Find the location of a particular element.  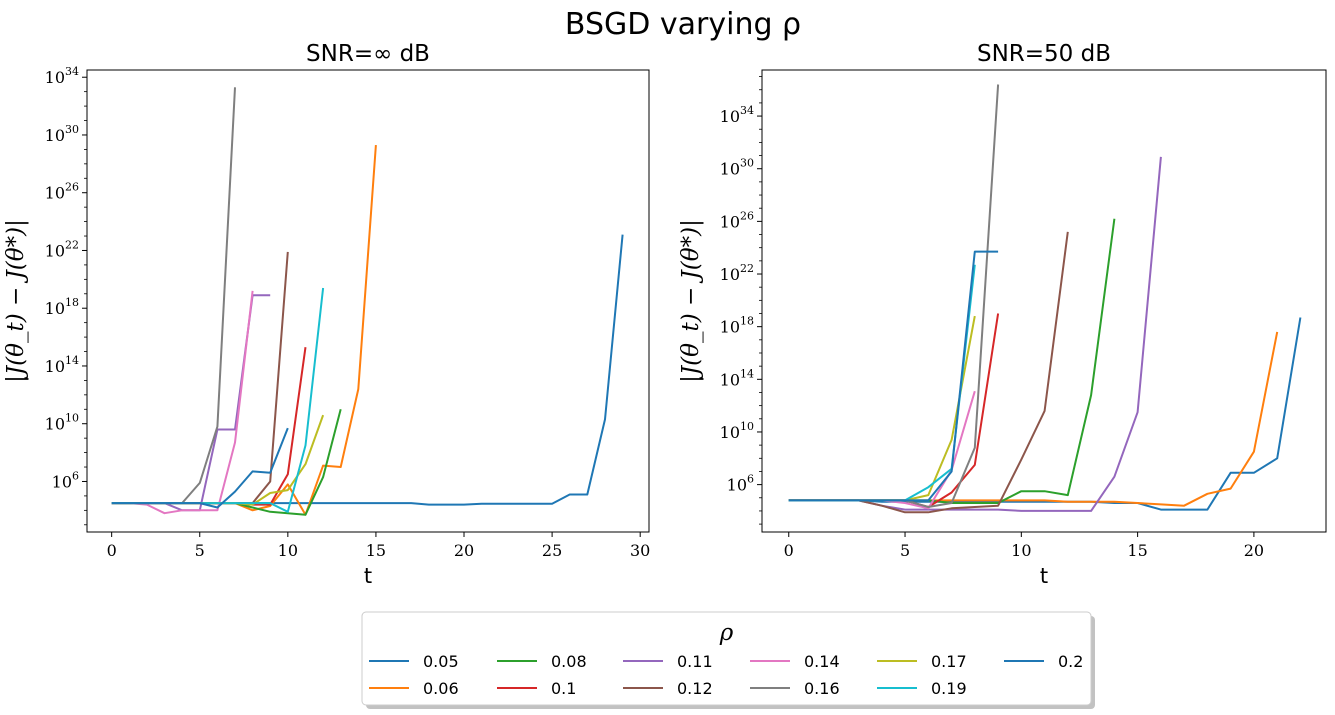

legend-label: 0.14 is located at coordinates (822, 661).